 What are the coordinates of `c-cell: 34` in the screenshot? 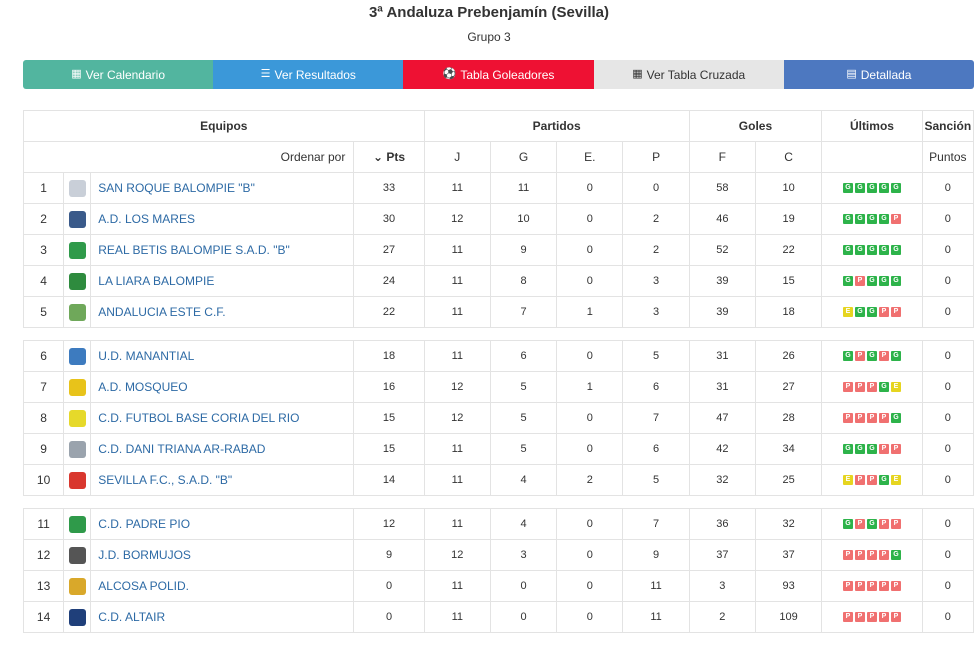 It's located at (788, 449).